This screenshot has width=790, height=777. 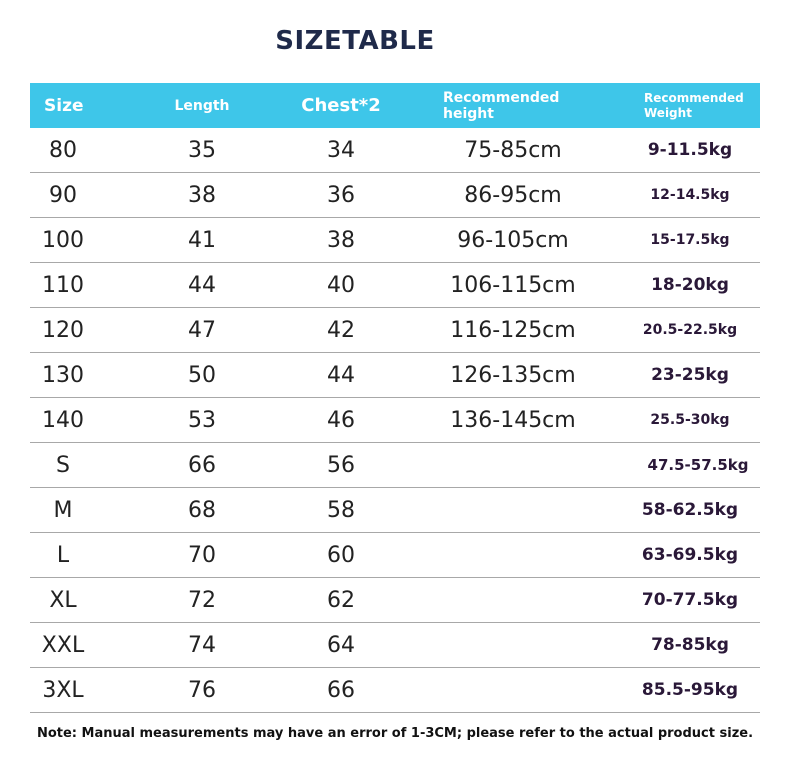 What do you see at coordinates (395, 240) in the screenshot?
I see `table-row: 100 41 38 96-105cm 15-17.5kg` at bounding box center [395, 240].